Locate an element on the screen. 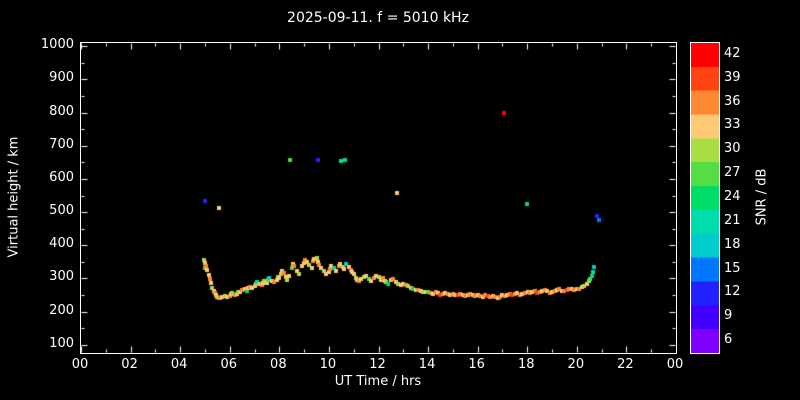 The width and height of the screenshot is (800, 400). x-axis-label: UT Time / hrs is located at coordinates (378, 381).